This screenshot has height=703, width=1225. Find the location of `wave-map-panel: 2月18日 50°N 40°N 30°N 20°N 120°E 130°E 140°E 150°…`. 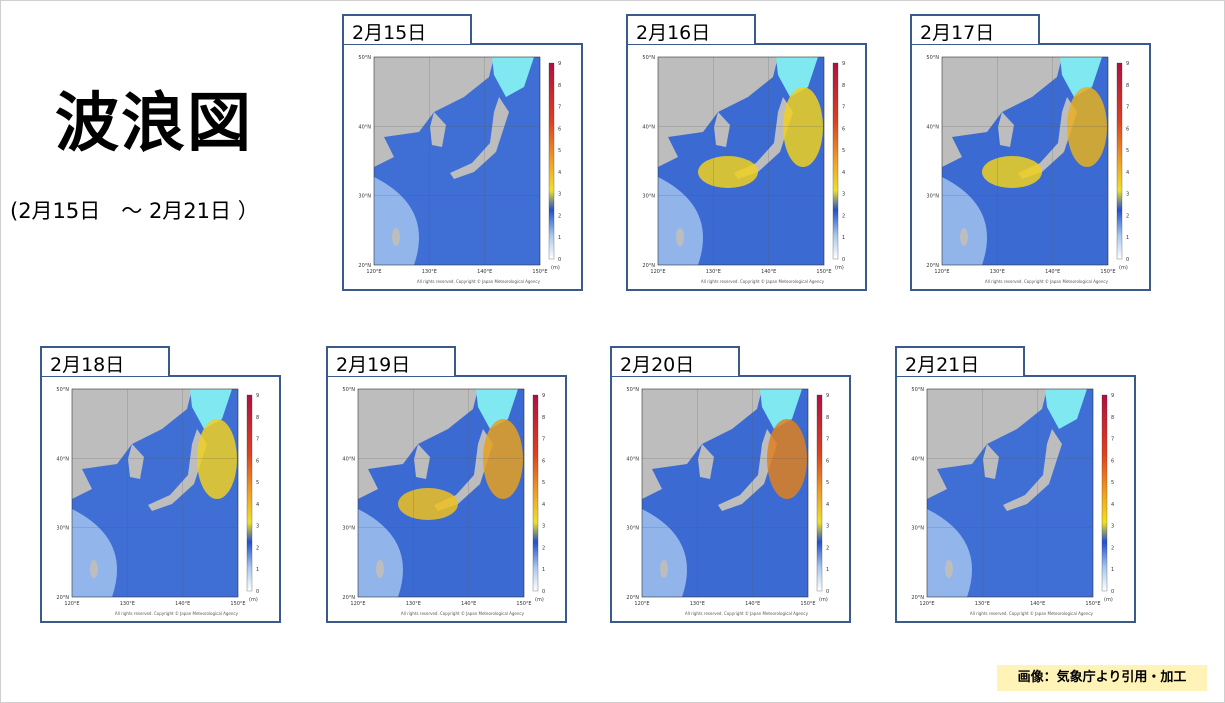

wave-map-panel: 2月18日 50°N 40°N 30°N 20°N 120°E 130°E 140°E 150°… is located at coordinates (160, 484).